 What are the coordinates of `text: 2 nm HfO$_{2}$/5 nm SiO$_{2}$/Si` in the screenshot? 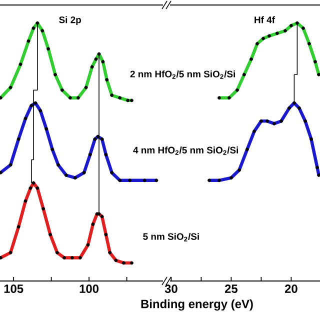 It's located at (182, 74).